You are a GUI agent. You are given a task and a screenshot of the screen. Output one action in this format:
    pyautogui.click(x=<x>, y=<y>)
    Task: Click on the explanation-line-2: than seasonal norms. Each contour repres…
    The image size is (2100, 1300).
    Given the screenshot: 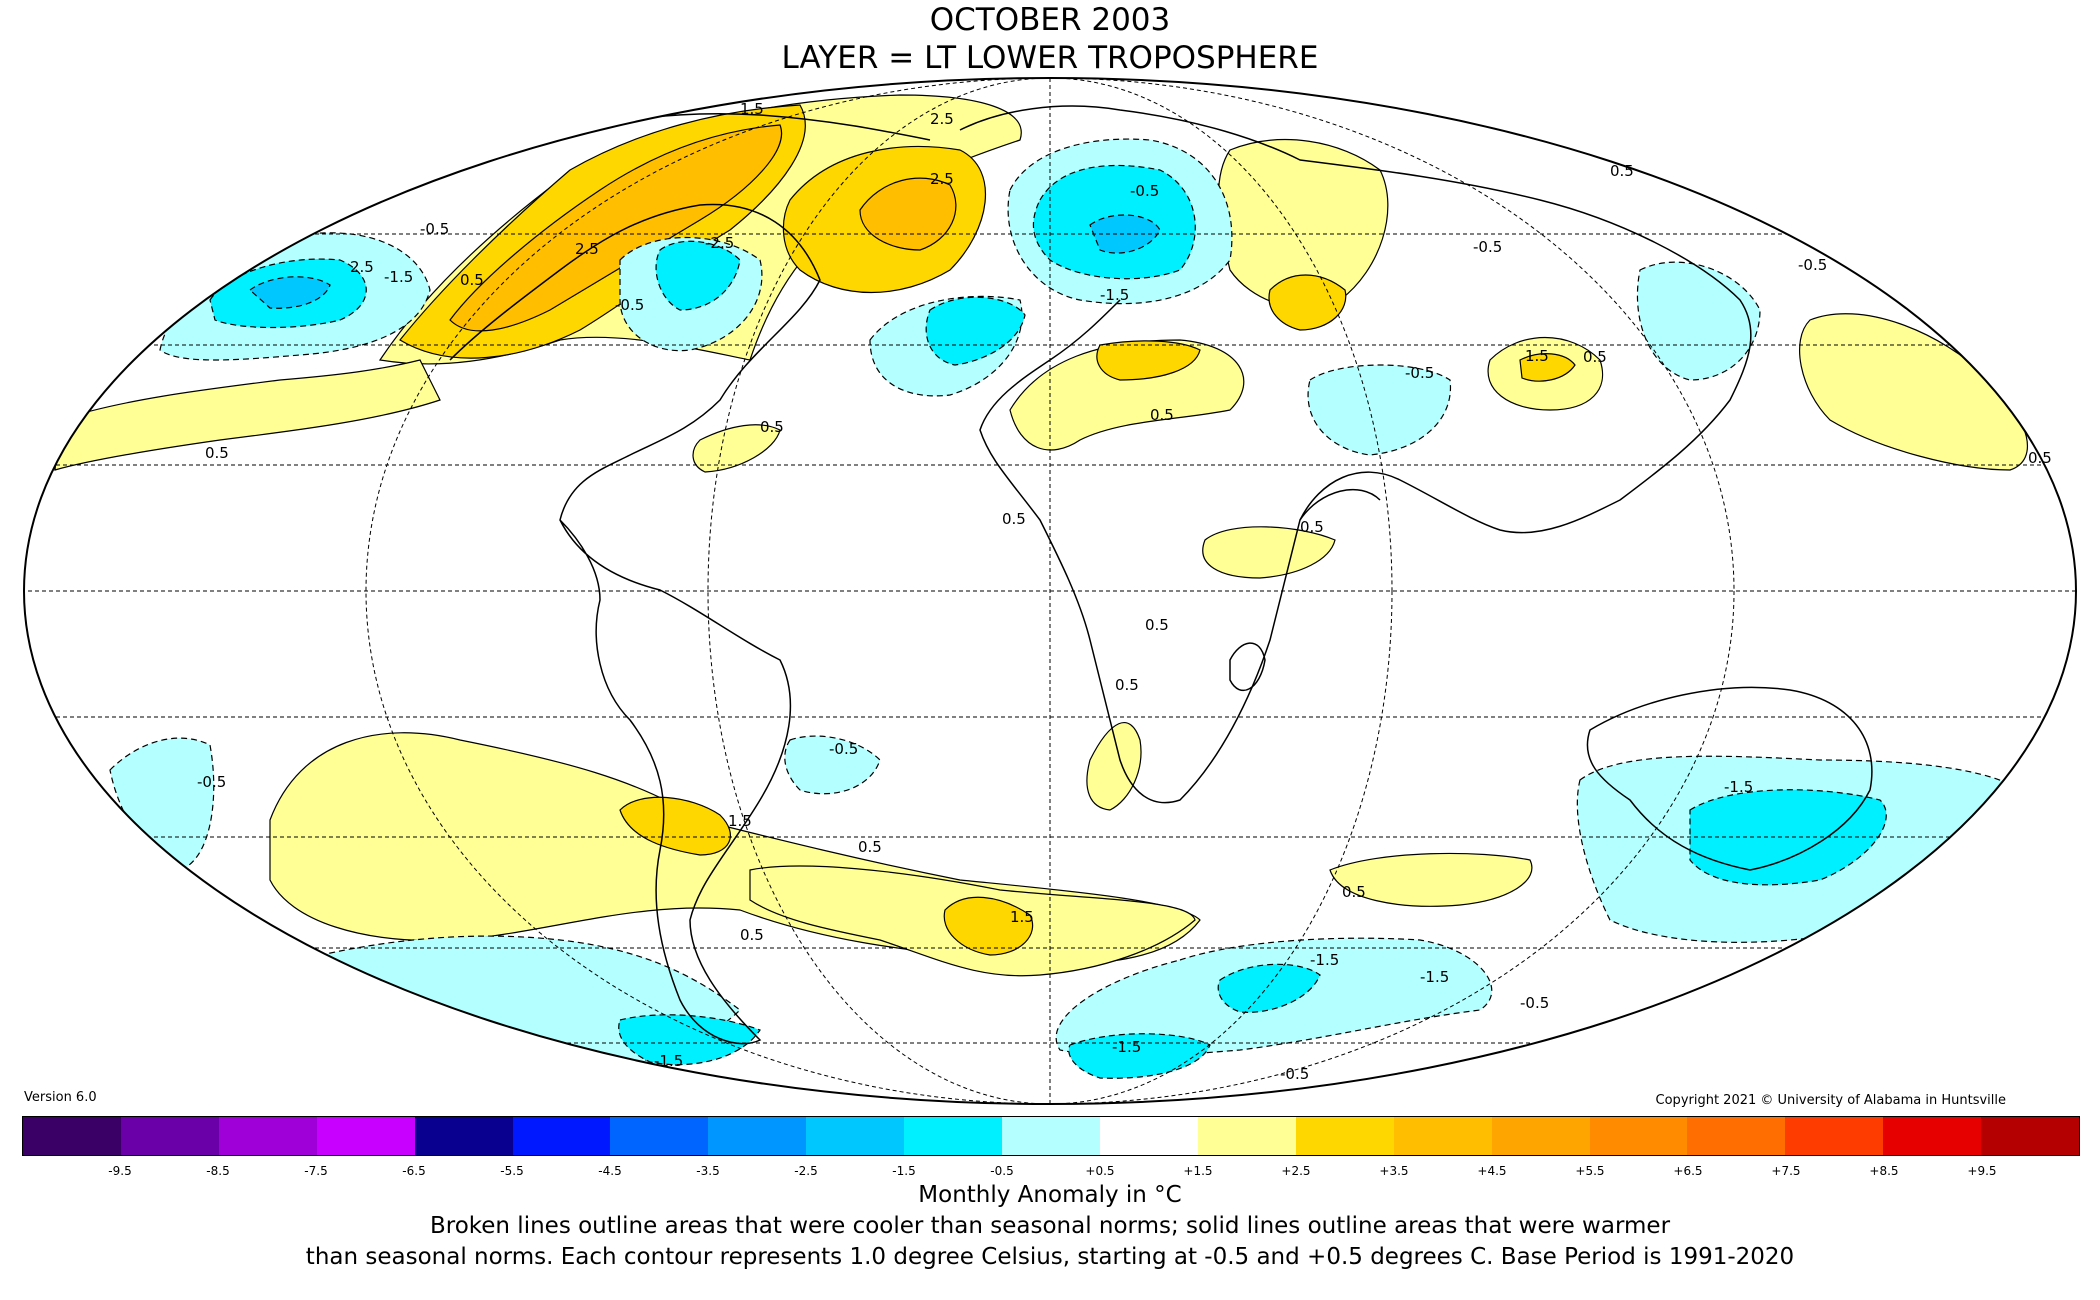 What is the action you would take?
    pyautogui.click(x=1050, y=1257)
    